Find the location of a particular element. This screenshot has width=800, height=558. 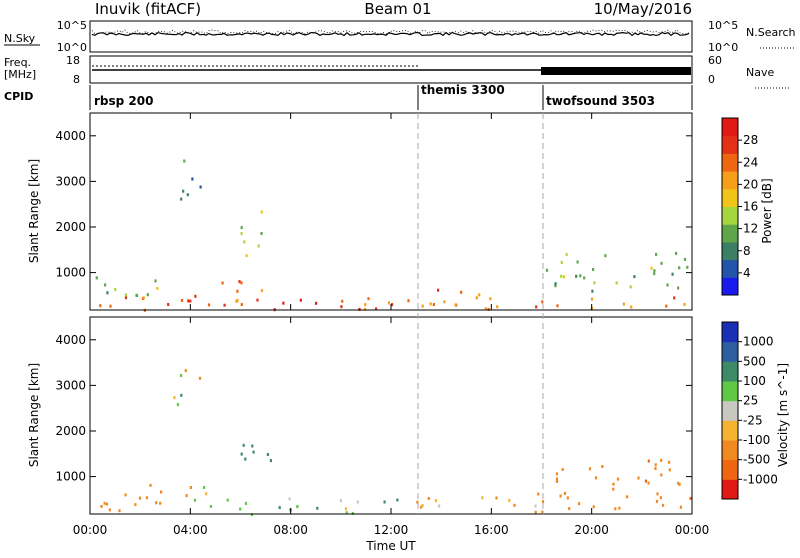

y-tick-label: 2000 is located at coordinates (70, 431).